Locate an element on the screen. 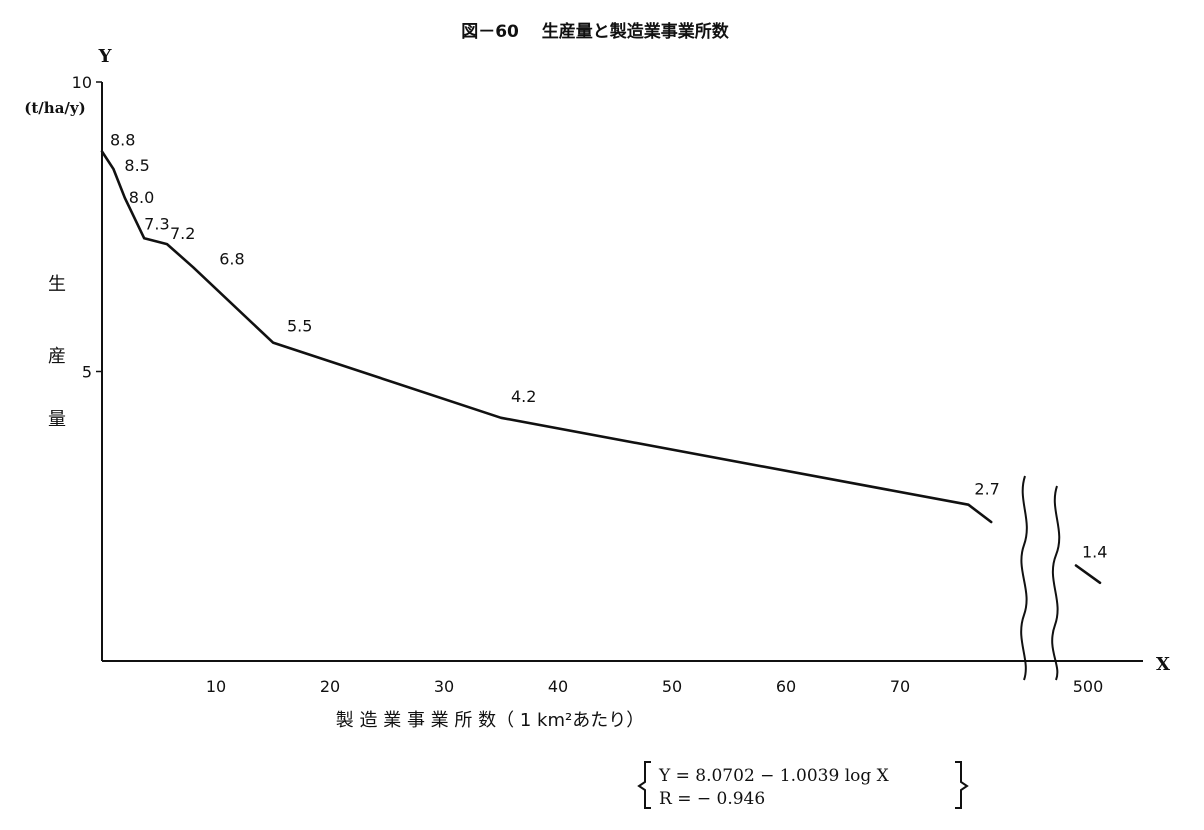  regression-box: Y = 8.0702 − 1.0039 log X R = − 0.946 is located at coordinates (803, 785).